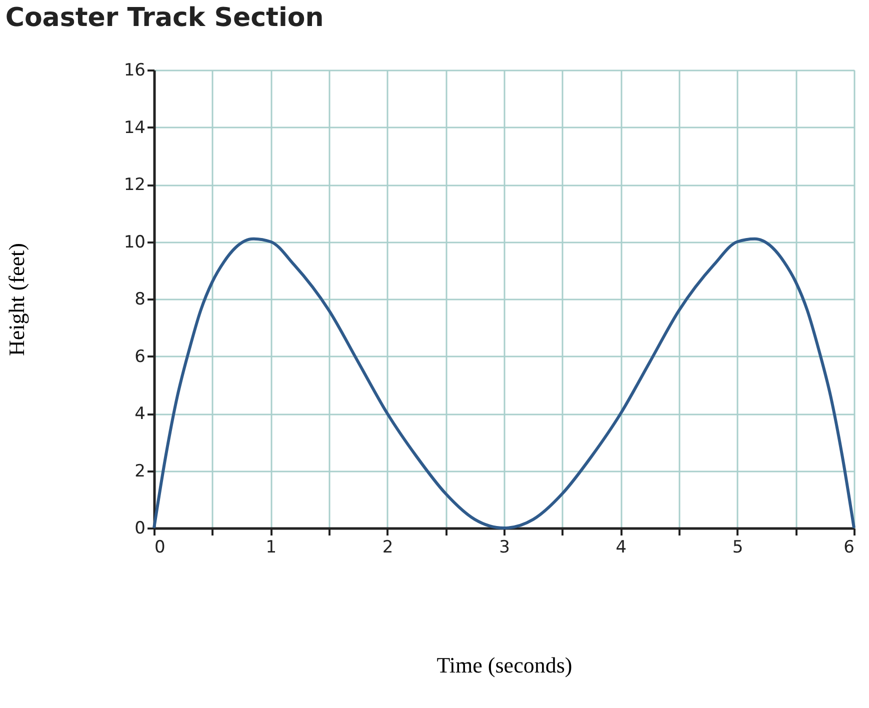 The width and height of the screenshot is (869, 708). What do you see at coordinates (135, 128) in the screenshot?
I see `y-tick-label: 14` at bounding box center [135, 128].